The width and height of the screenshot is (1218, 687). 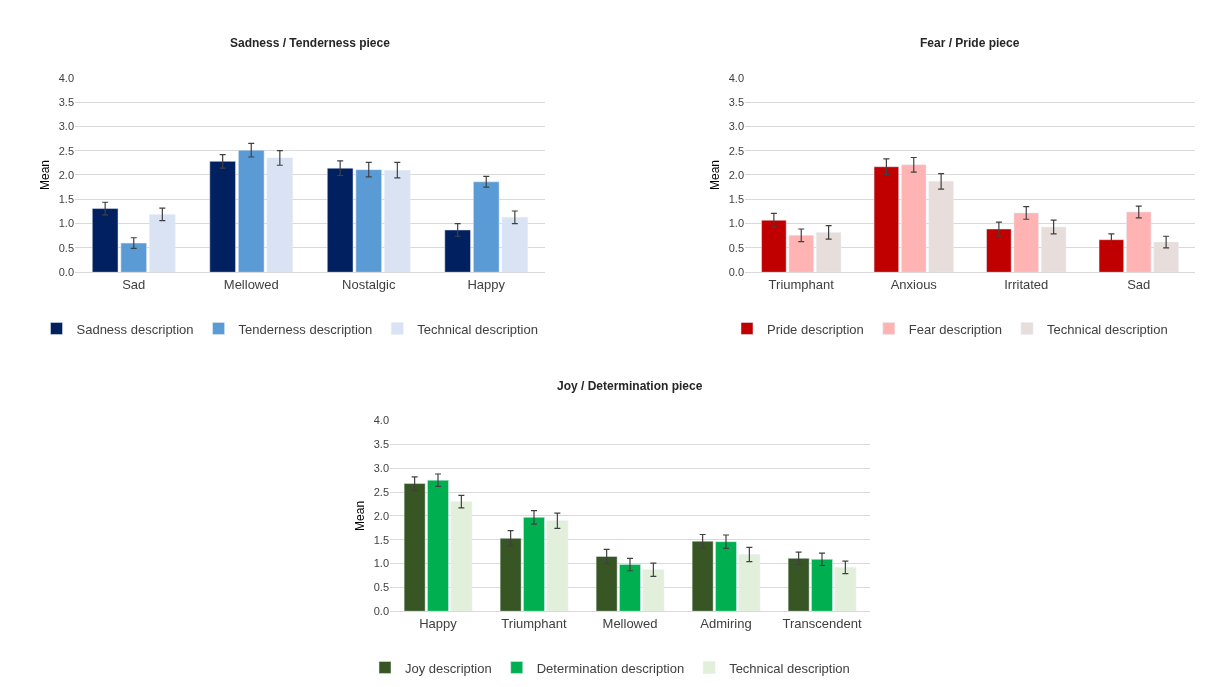 I want to click on x-tick-label: Nostalgic, so click(x=369, y=284).